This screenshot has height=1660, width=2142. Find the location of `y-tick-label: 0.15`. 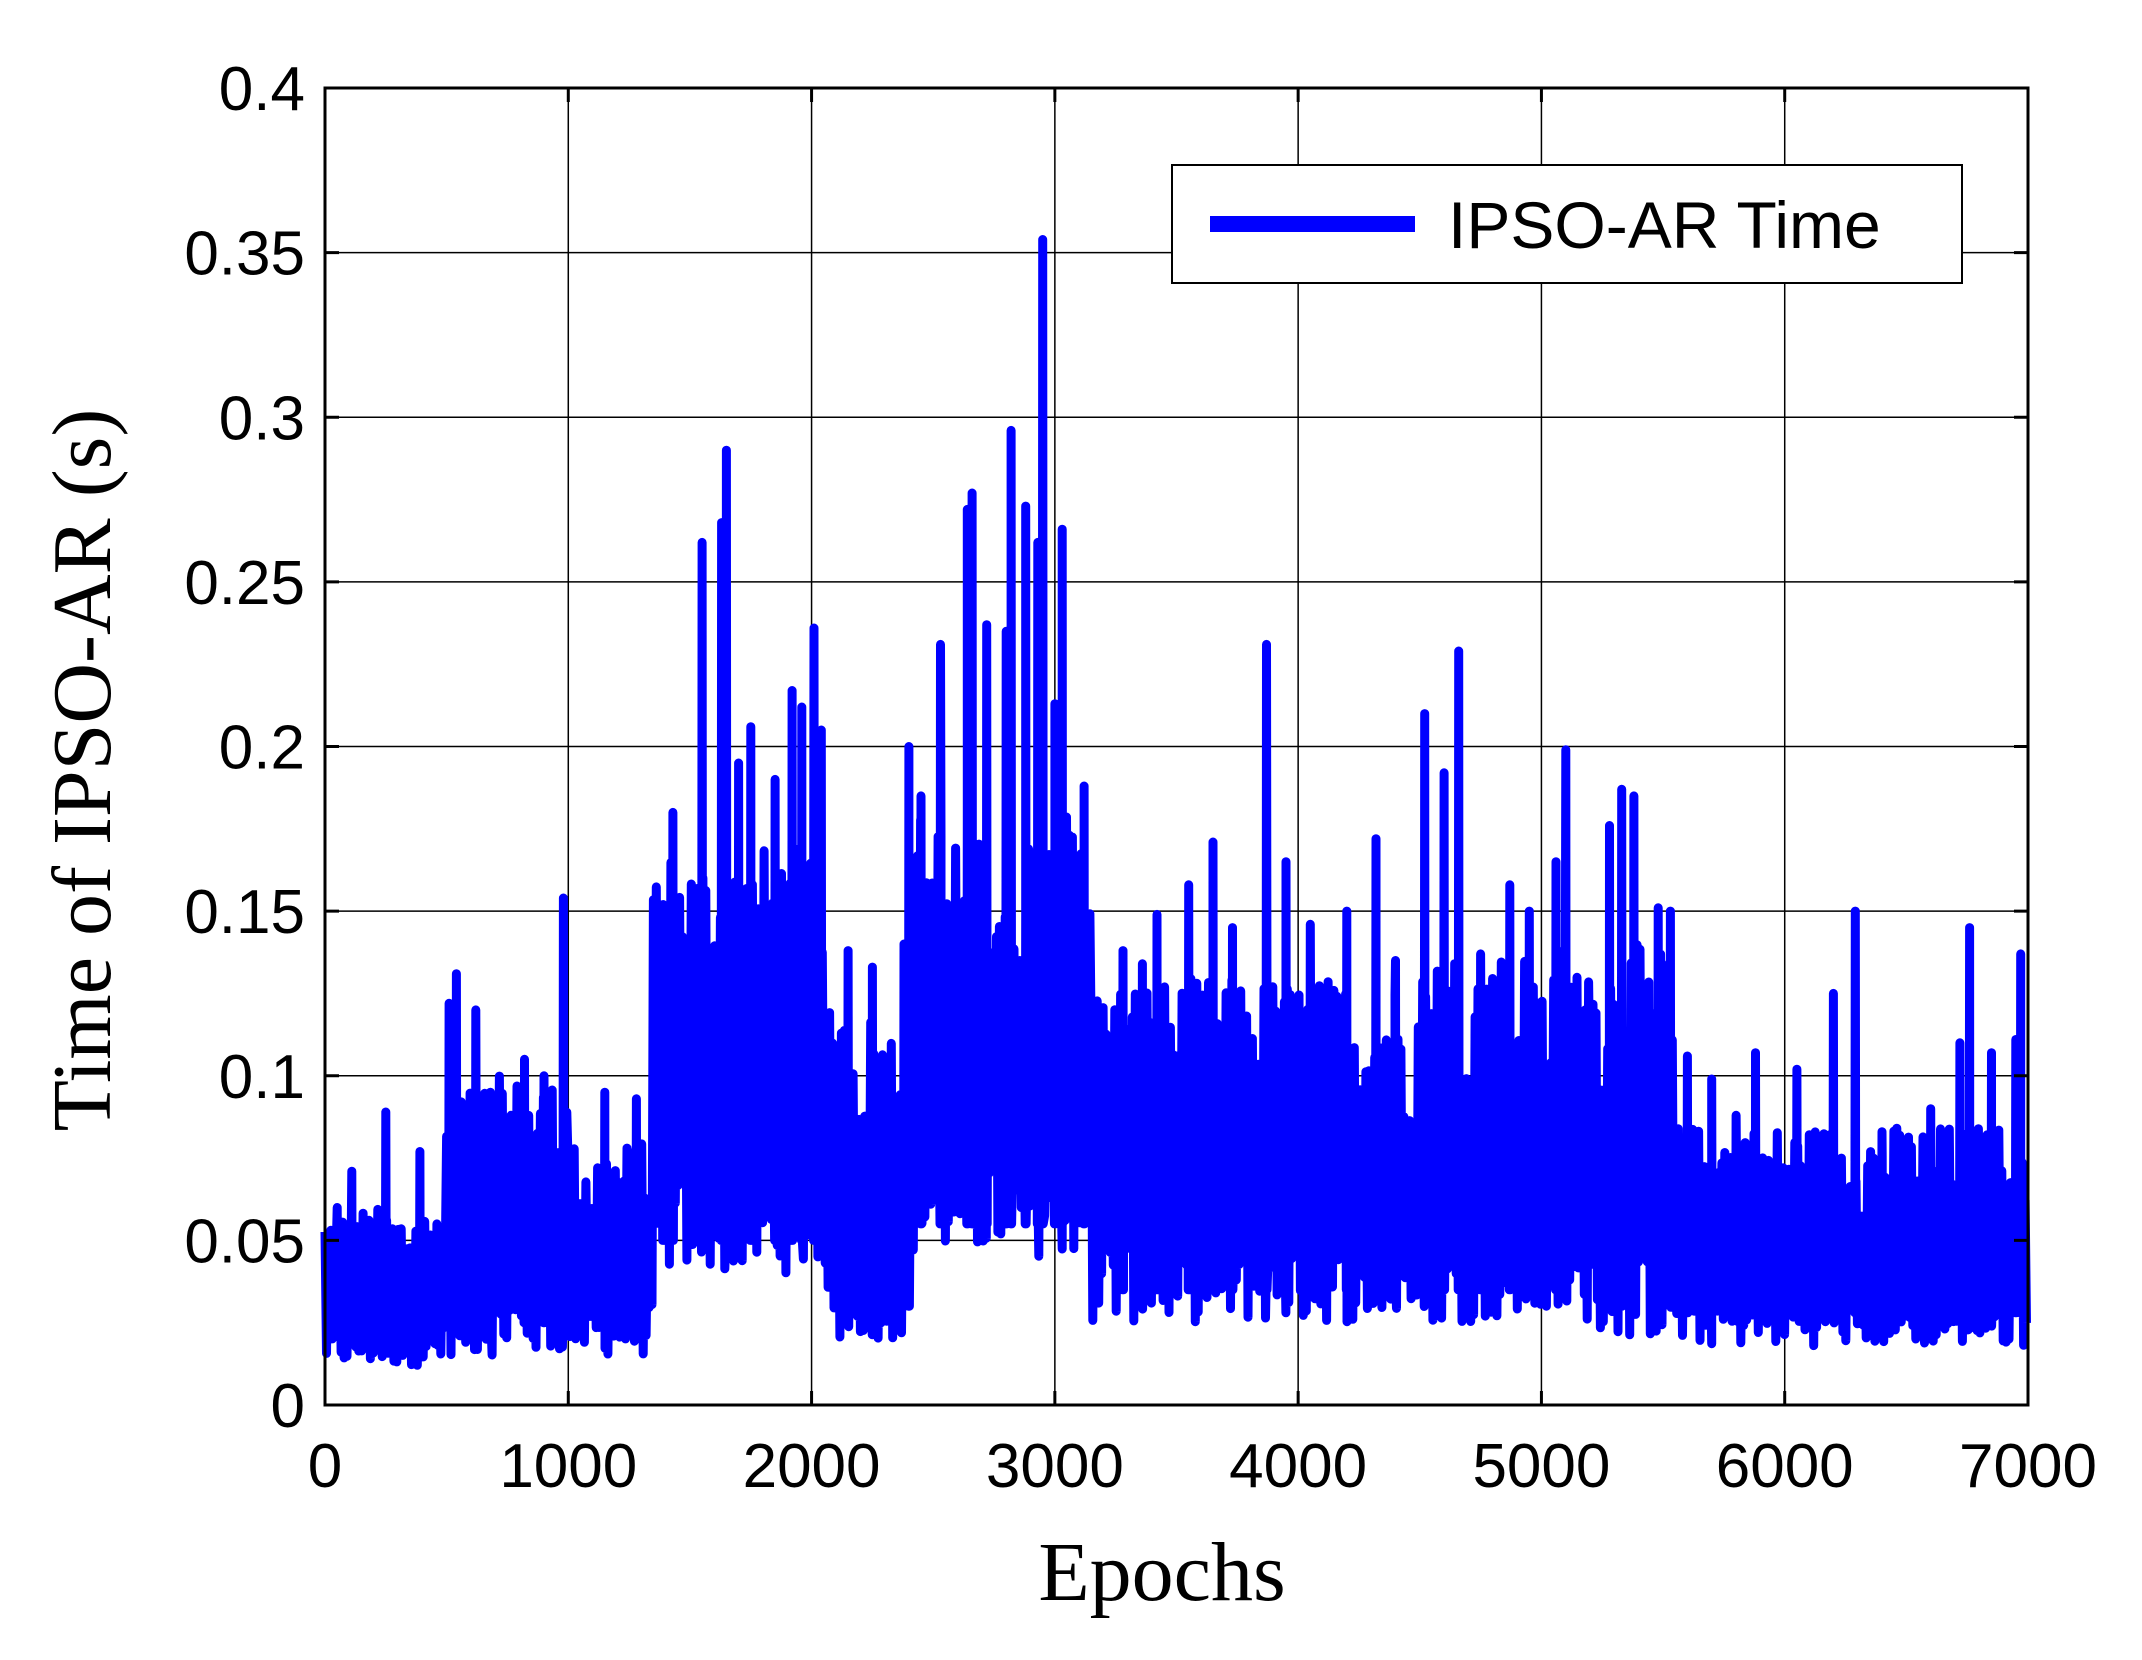

y-tick-label: 0.15 is located at coordinates (244, 912).